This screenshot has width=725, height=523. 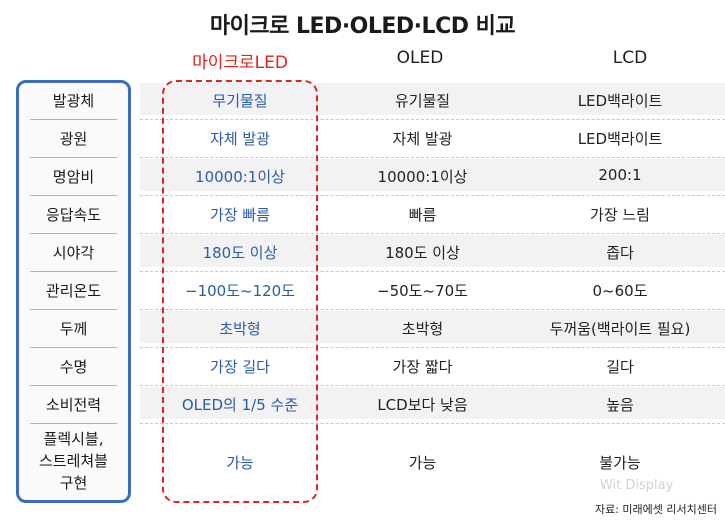 I want to click on page-title: 마이크로 LED·OLED·LCD 비교, so click(x=362, y=26).